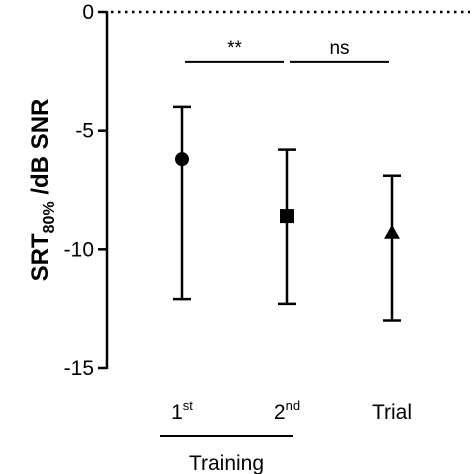  I want to click on category-base: 1, so click(177, 412).